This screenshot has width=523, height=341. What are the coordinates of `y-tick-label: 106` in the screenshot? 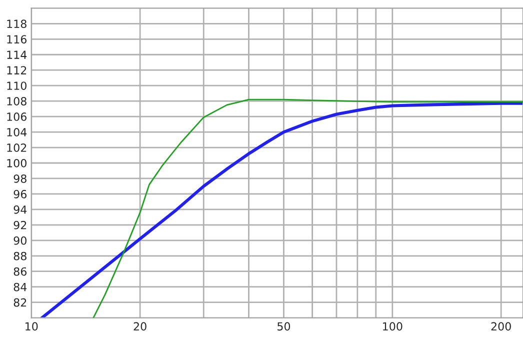 It's located at (17, 116).